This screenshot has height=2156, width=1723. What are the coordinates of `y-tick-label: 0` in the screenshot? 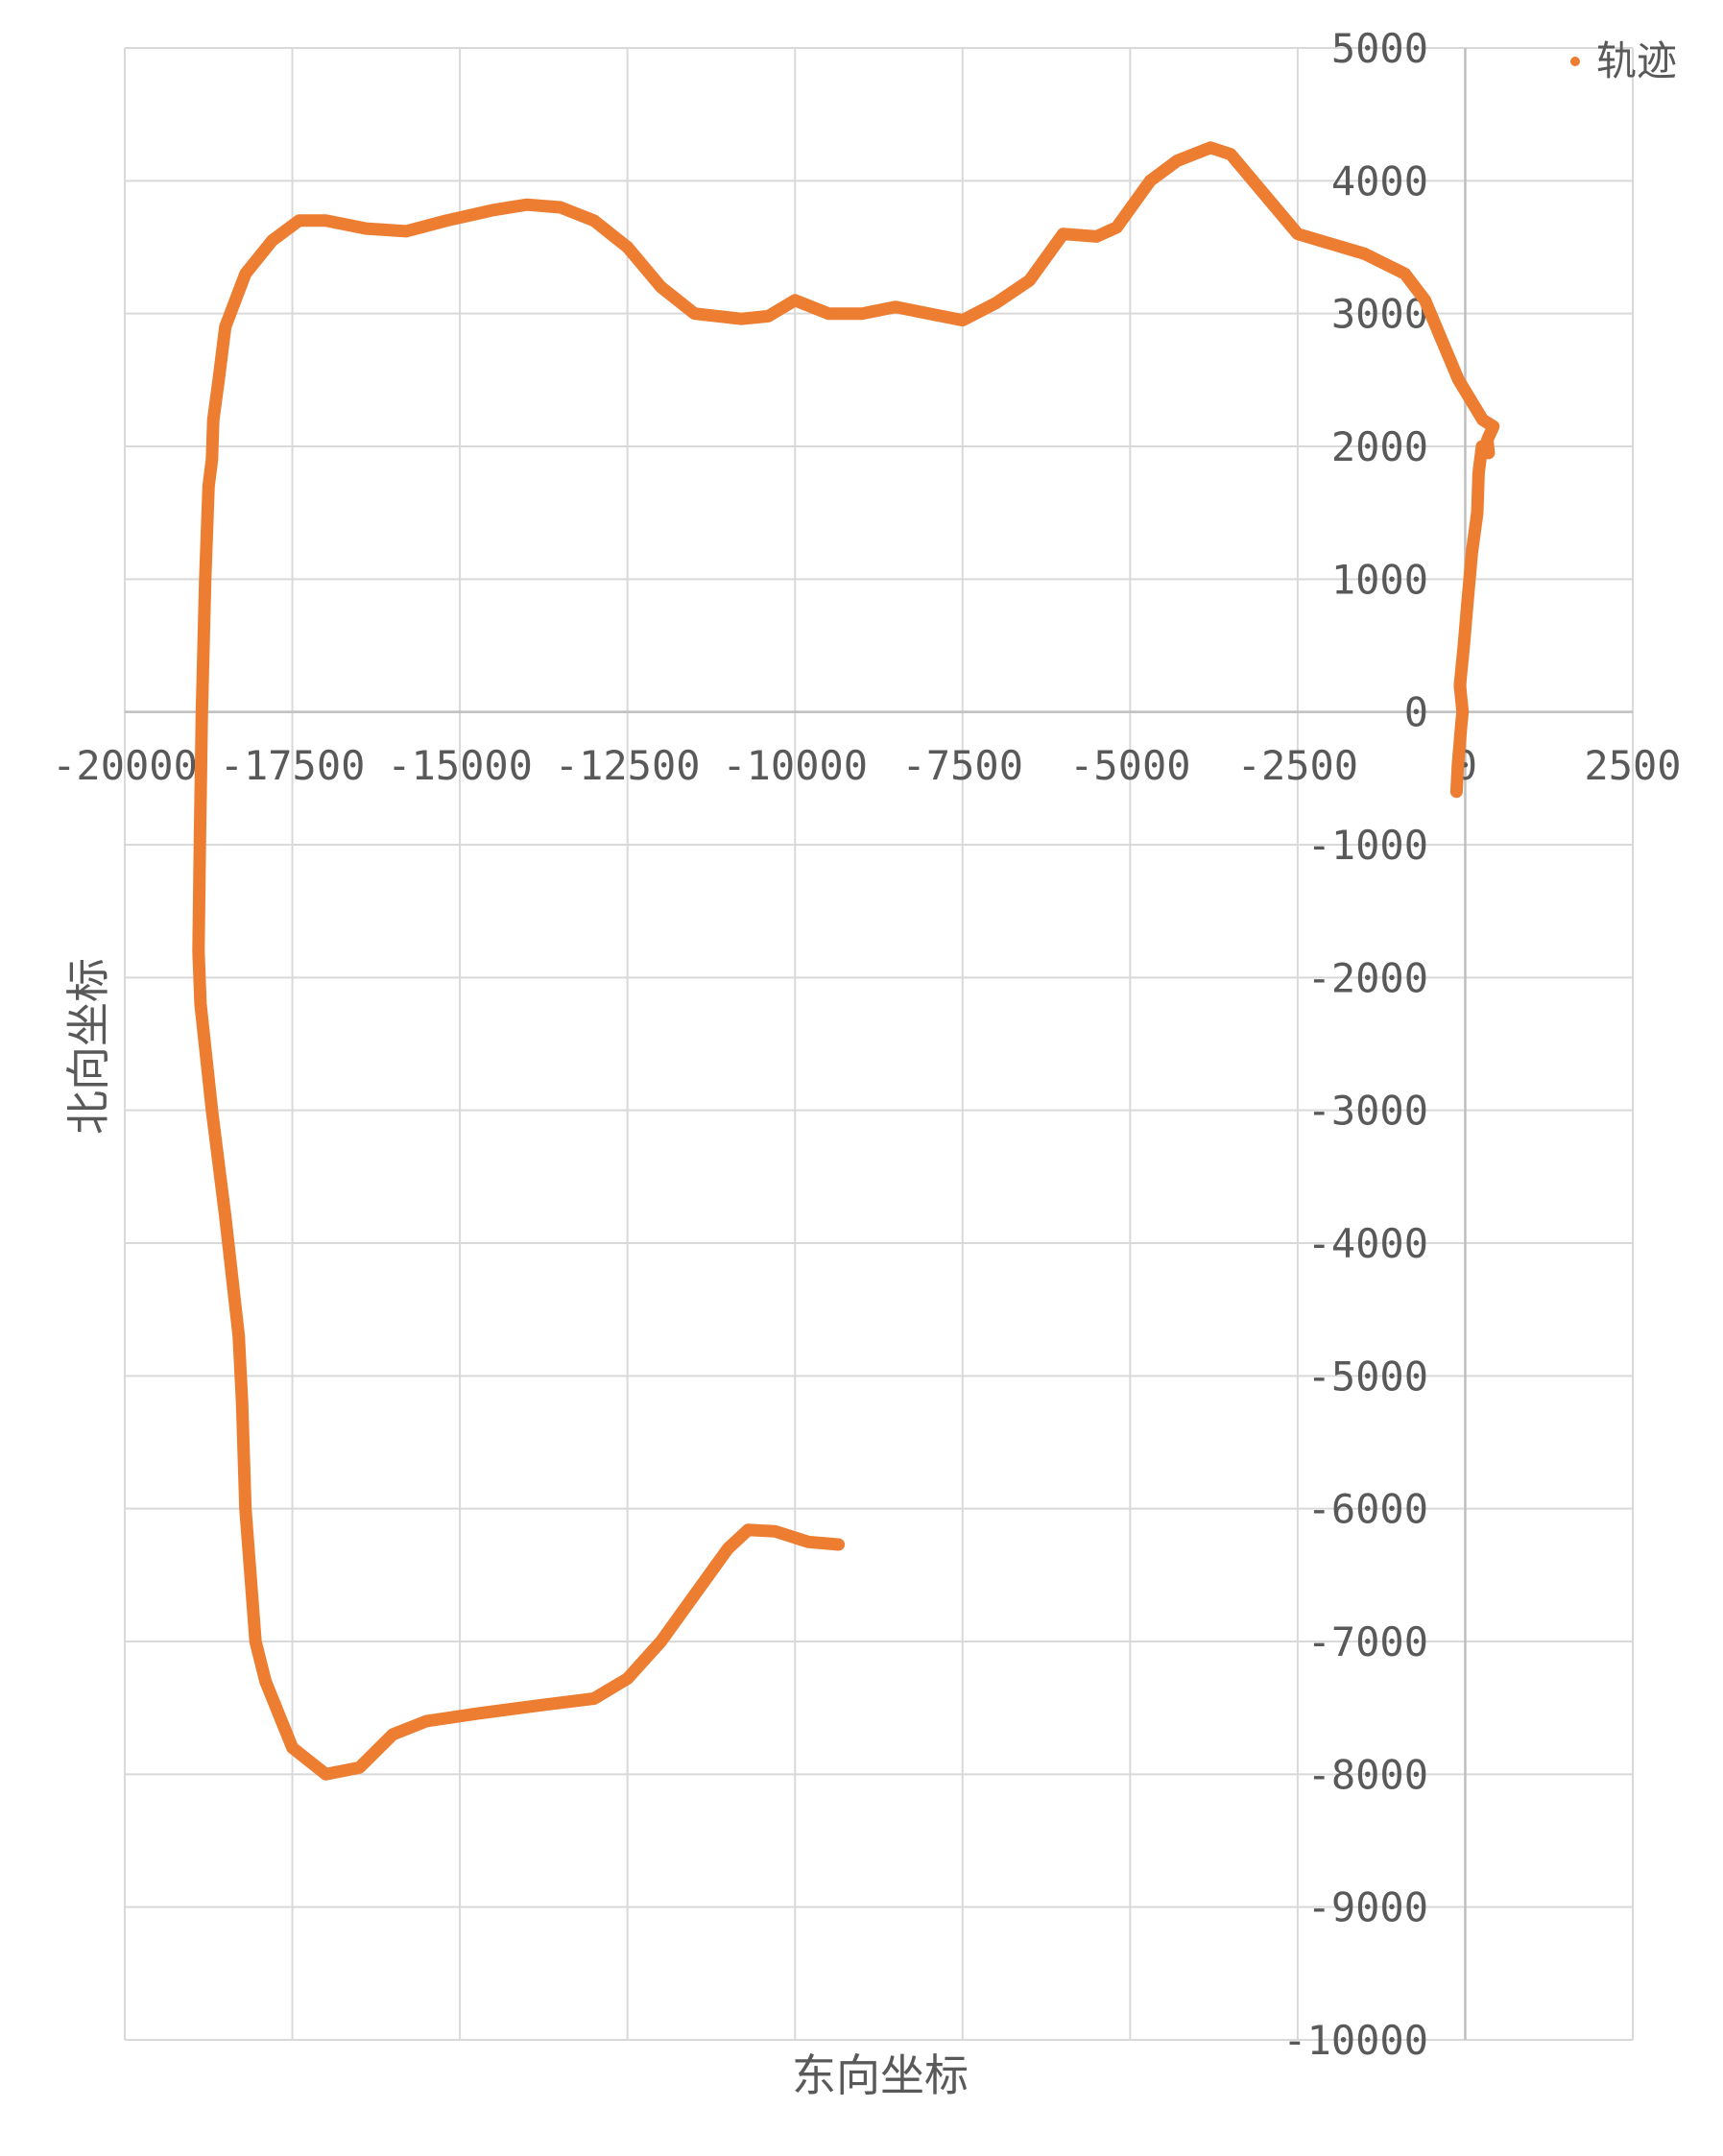 It's located at (1416, 712).